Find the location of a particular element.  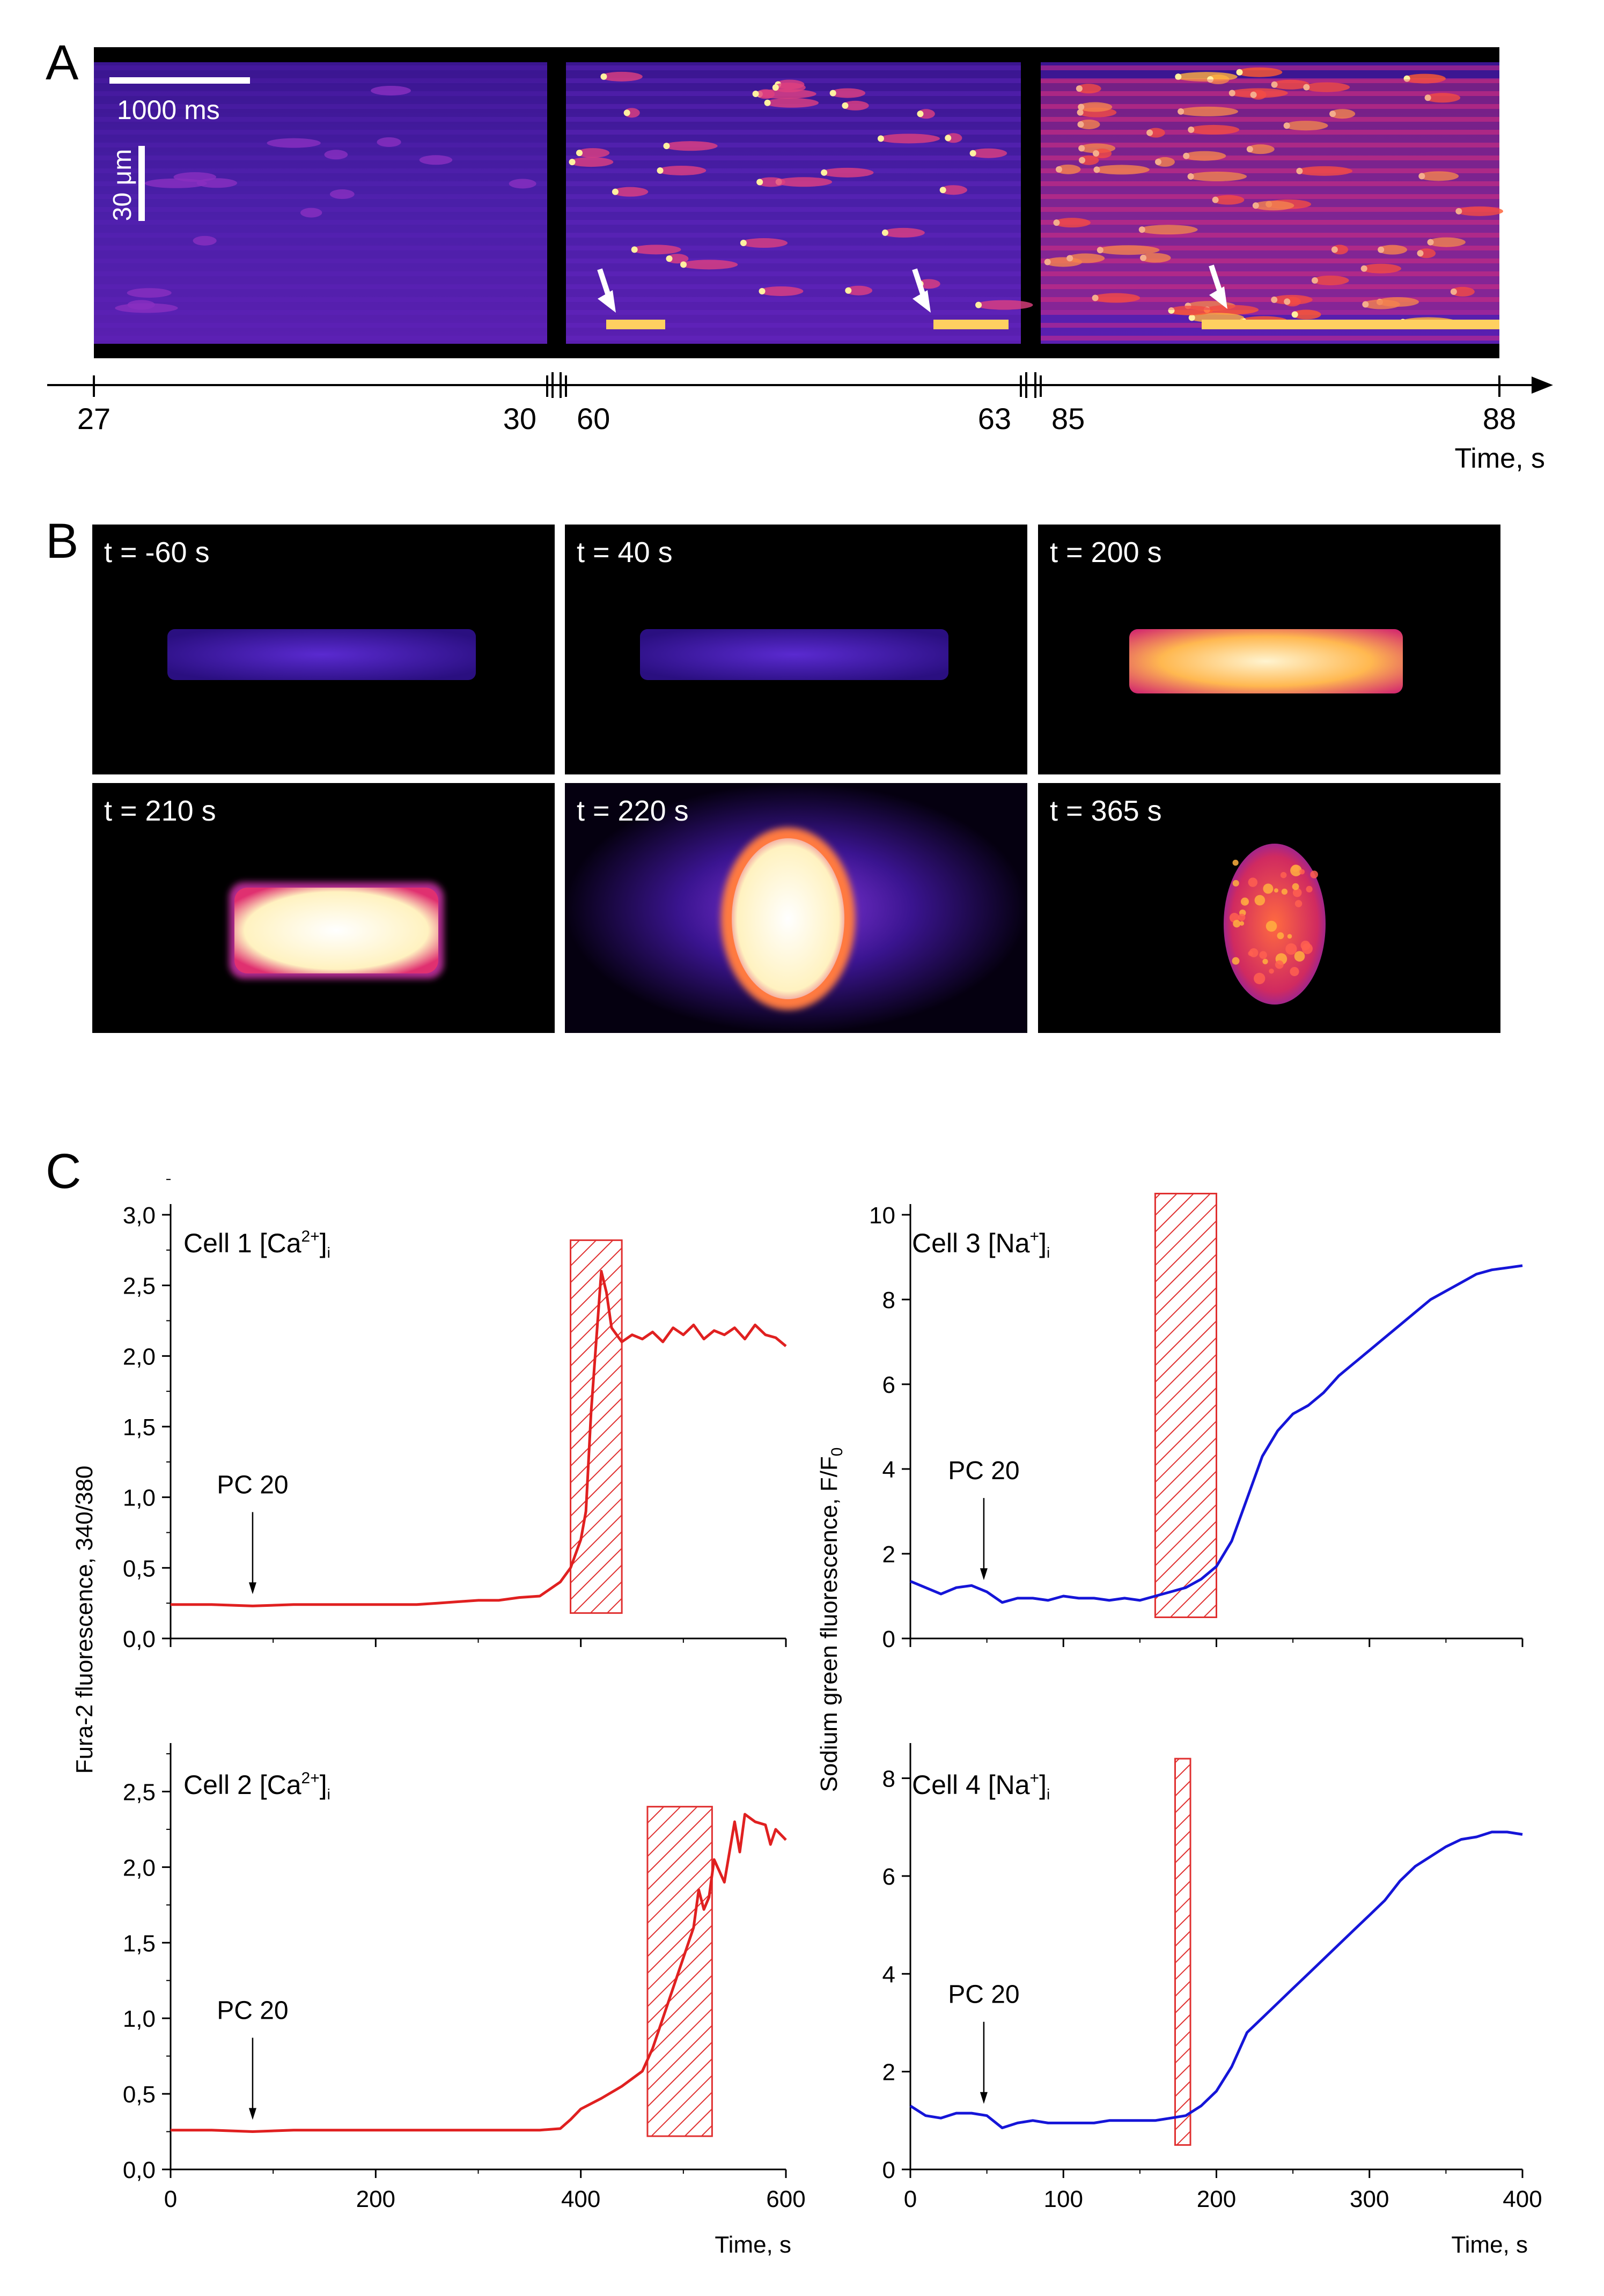

x-tick-label: 100 is located at coordinates (1063, 2199).